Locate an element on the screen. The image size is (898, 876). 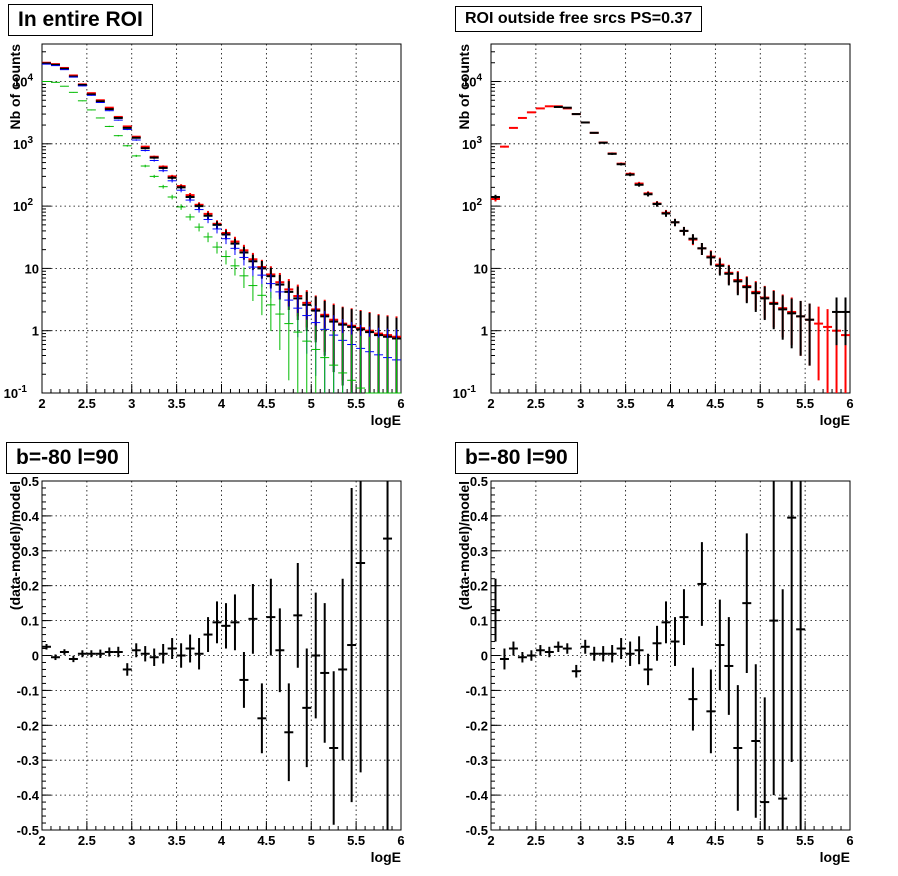
y-tick-label: -0.5 is located at coordinates (28, 830).